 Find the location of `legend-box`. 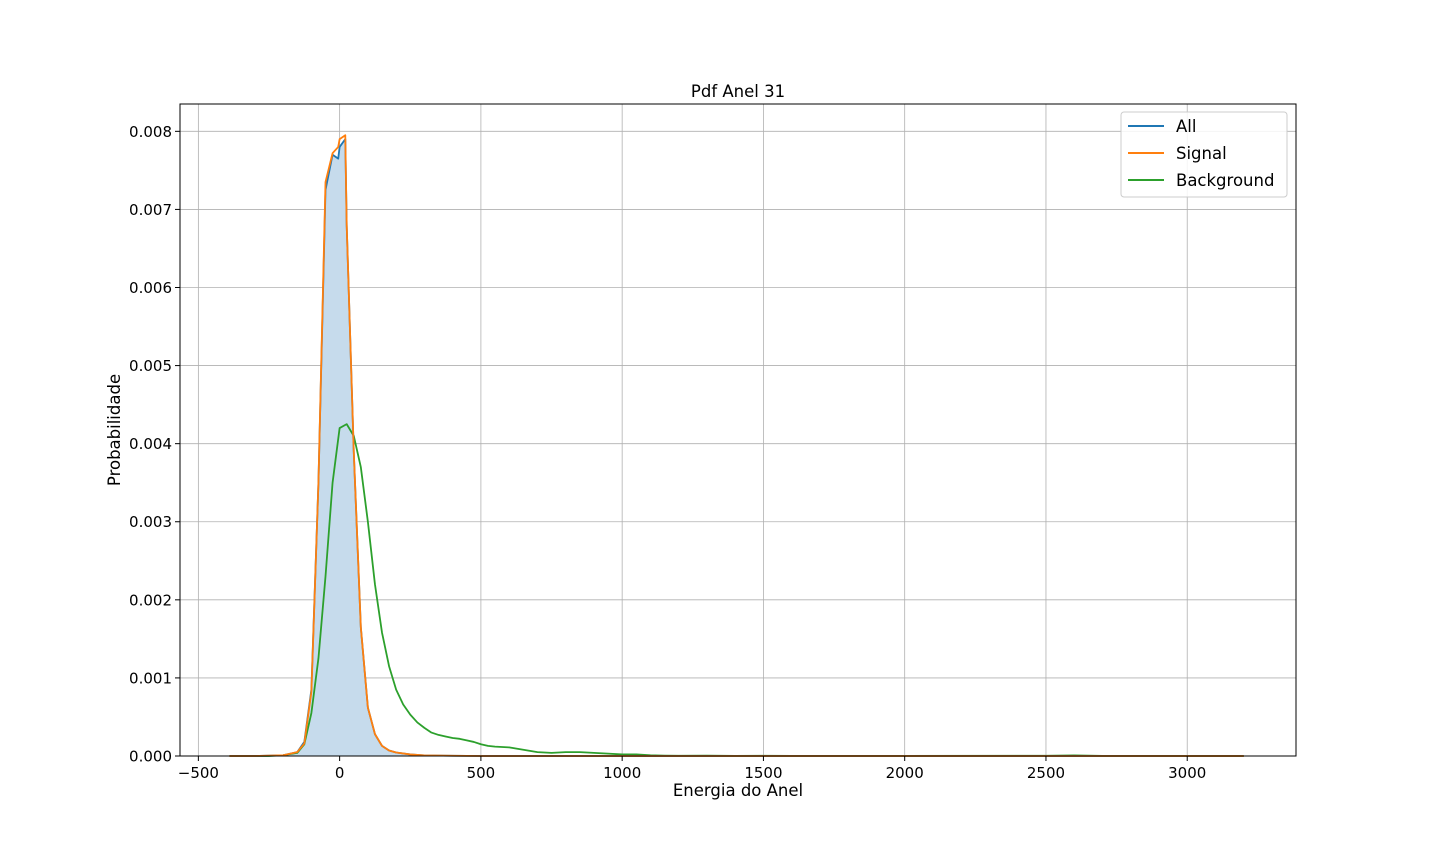

legend-box is located at coordinates (1204, 154).